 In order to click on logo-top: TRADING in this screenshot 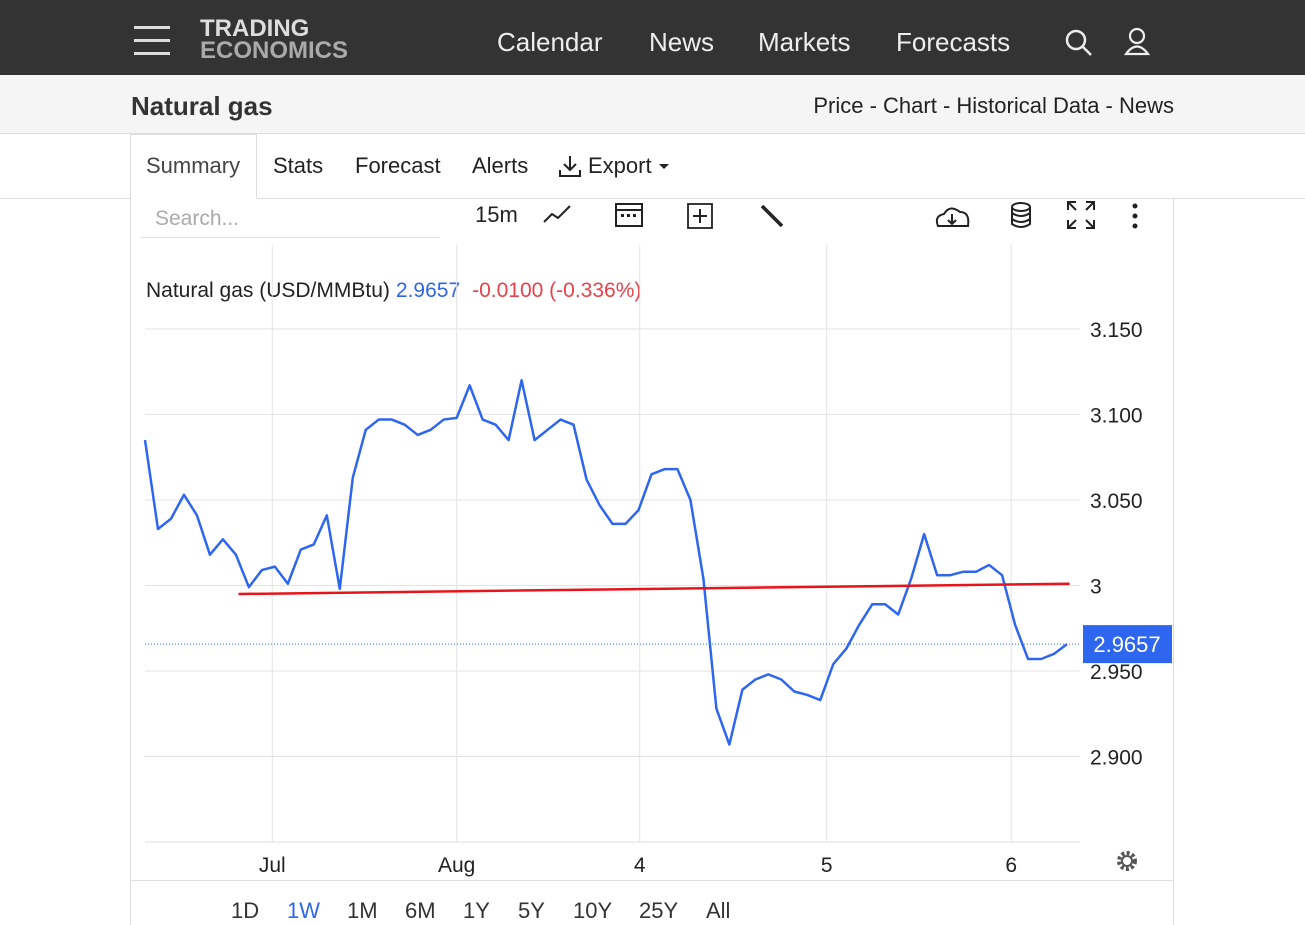, I will do `click(255, 28)`.